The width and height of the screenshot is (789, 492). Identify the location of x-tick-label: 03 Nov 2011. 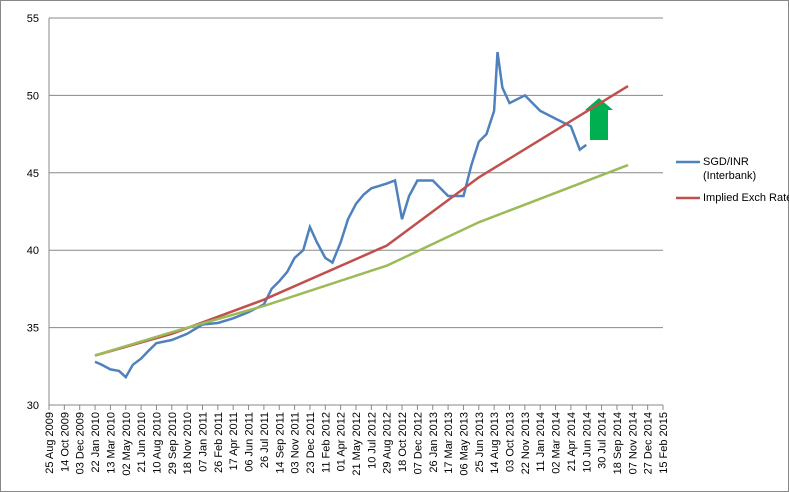
(296, 443).